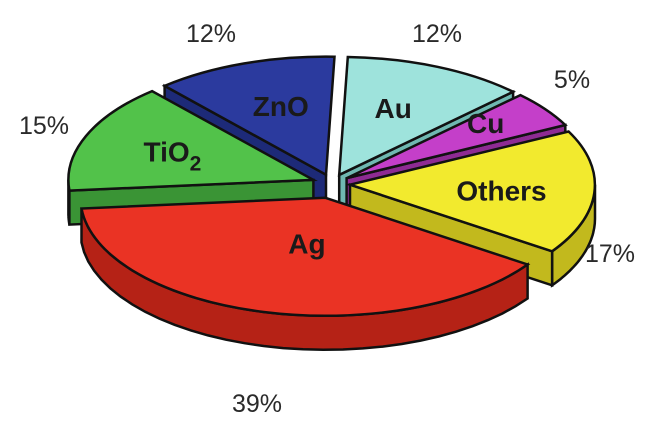 The image size is (665, 421). I want to click on slice-top-others, so click(471, 191).